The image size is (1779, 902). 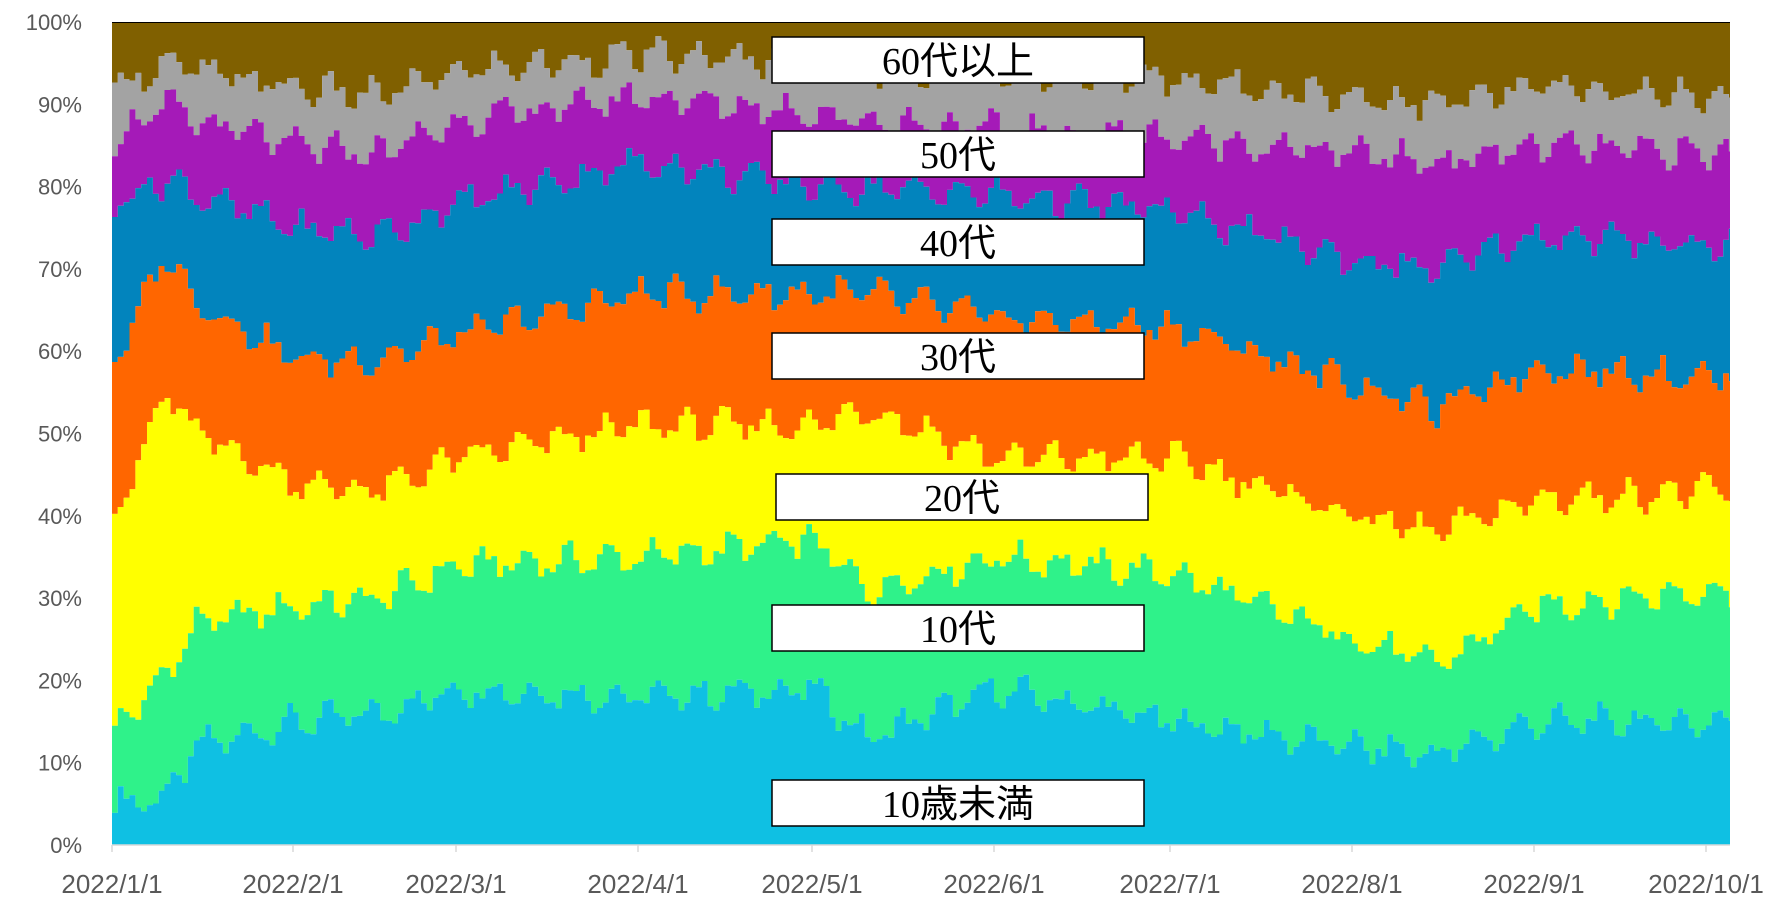 I want to click on y-tick-label: 90%, so click(x=60, y=104).